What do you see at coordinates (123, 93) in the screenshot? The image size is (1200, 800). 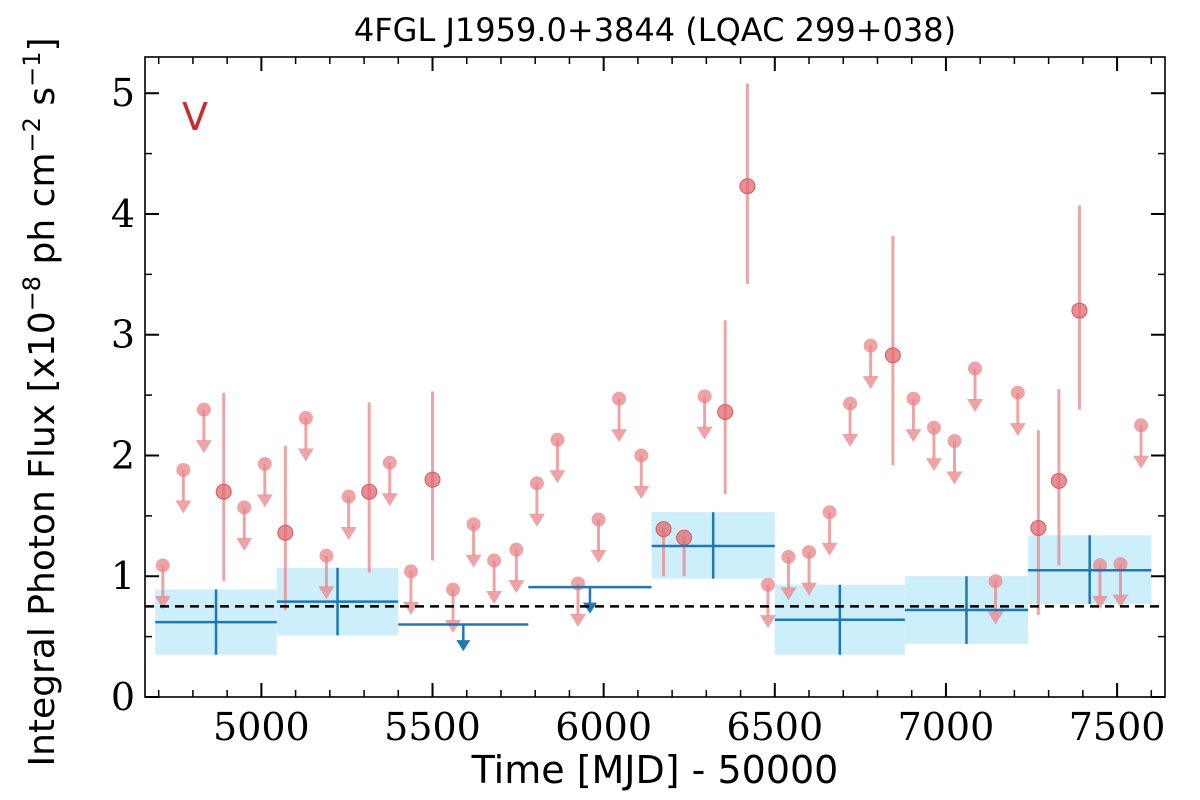 I see `y-tick-label: 5` at bounding box center [123, 93].